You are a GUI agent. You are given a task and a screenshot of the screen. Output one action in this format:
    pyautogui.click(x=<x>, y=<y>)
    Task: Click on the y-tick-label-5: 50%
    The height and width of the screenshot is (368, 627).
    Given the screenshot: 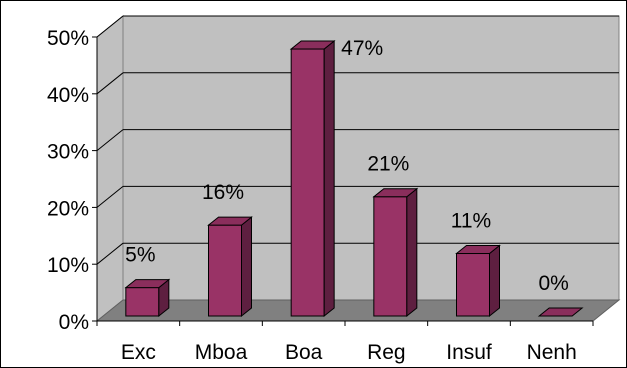 What is the action you would take?
    pyautogui.click(x=68, y=38)
    